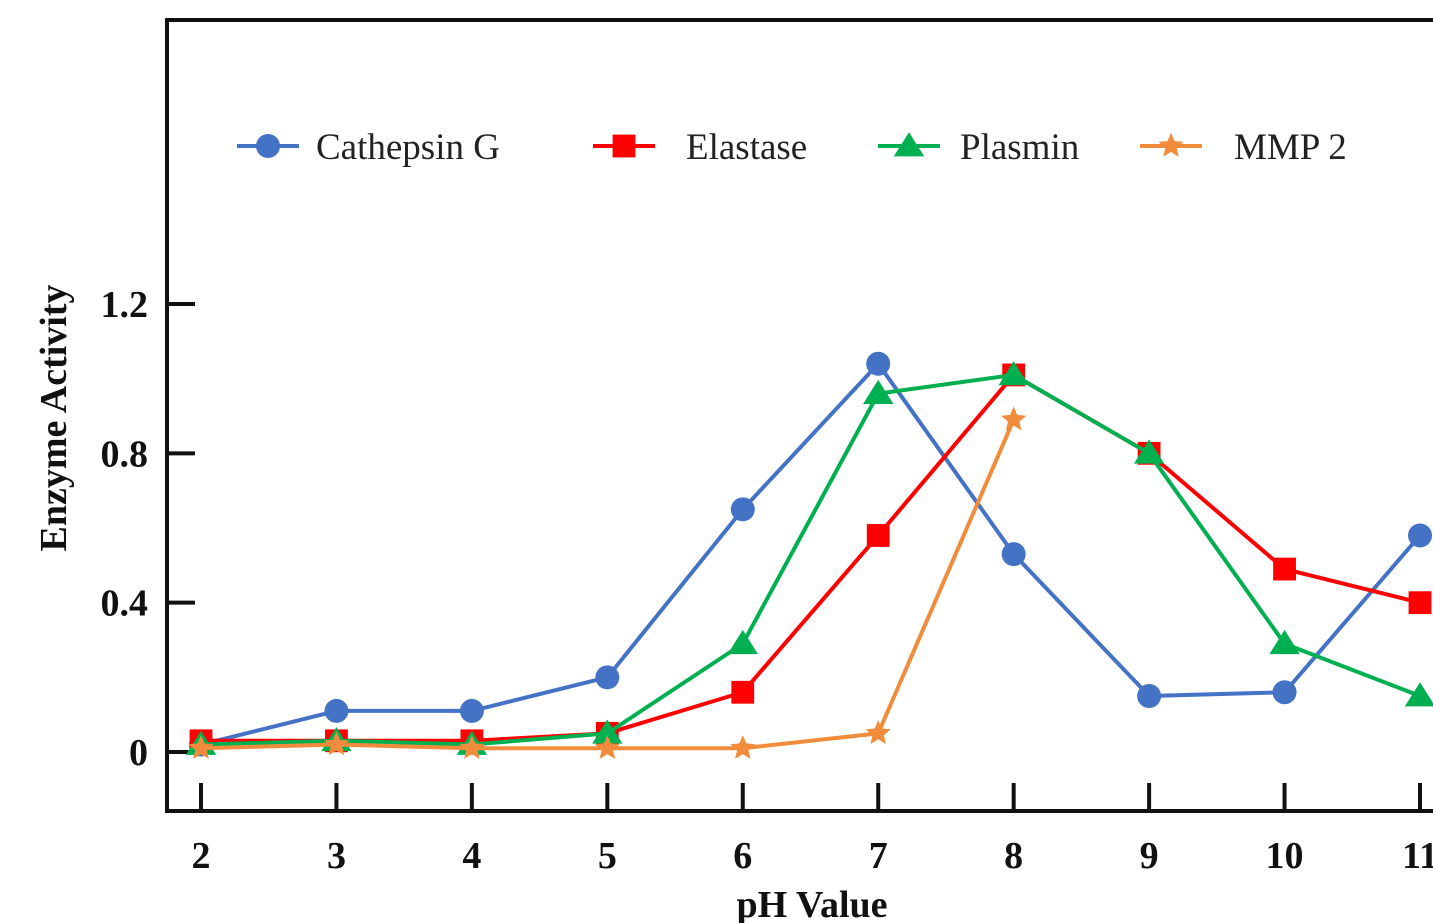  I want to click on legend-item-plasmin: Plasmin, so click(978, 147).